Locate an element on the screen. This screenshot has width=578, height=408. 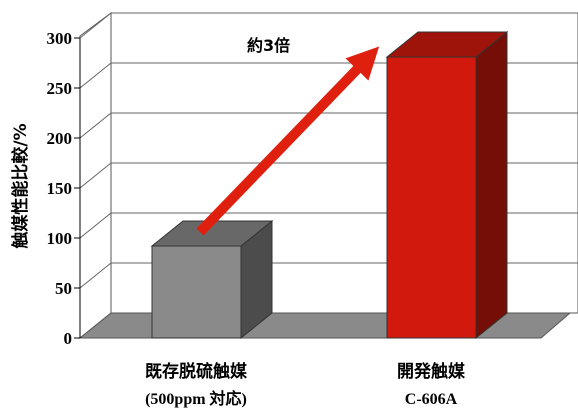
y-axis-label: 触媒性能比較/% is located at coordinates (20, 186).